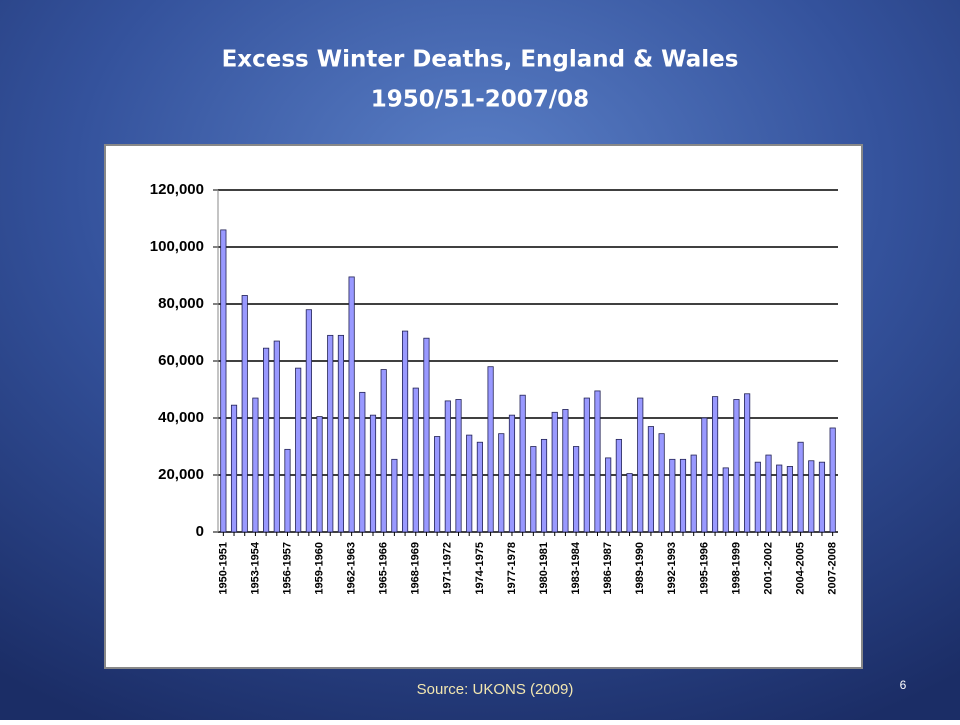 This screenshot has width=960, height=725. Describe the element at coordinates (480, 60) in the screenshot. I see `chart-title: Excess Winter Deaths, England & Wales` at that location.